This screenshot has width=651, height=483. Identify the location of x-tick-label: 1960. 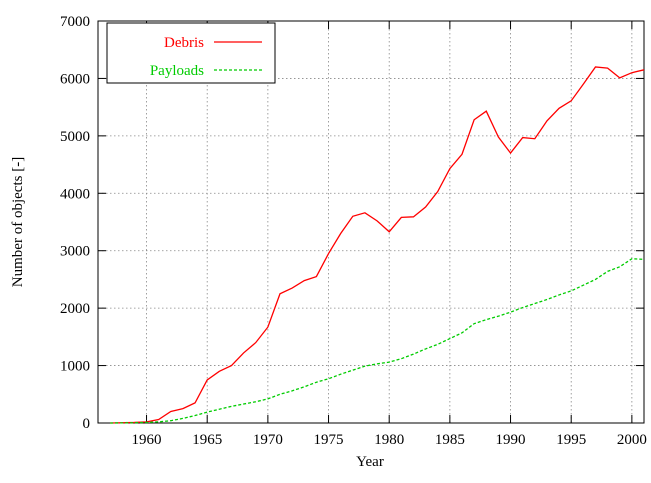
(147, 440).